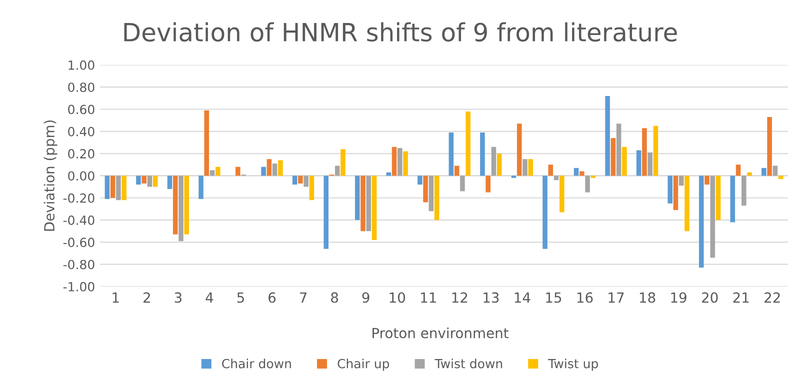 Image resolution: width=800 pixels, height=382 pixels. What do you see at coordinates (585, 297) in the screenshot?
I see `x-tick-label: 16` at bounding box center [585, 297].